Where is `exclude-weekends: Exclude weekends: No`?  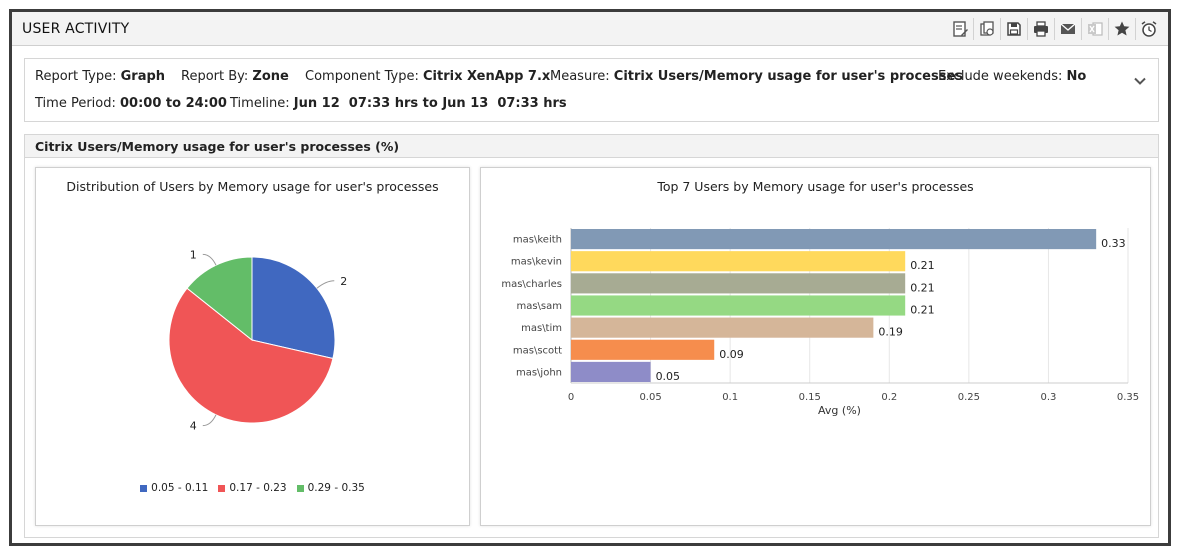
exclude-weekends: Exclude weekends: No is located at coordinates (1012, 76).